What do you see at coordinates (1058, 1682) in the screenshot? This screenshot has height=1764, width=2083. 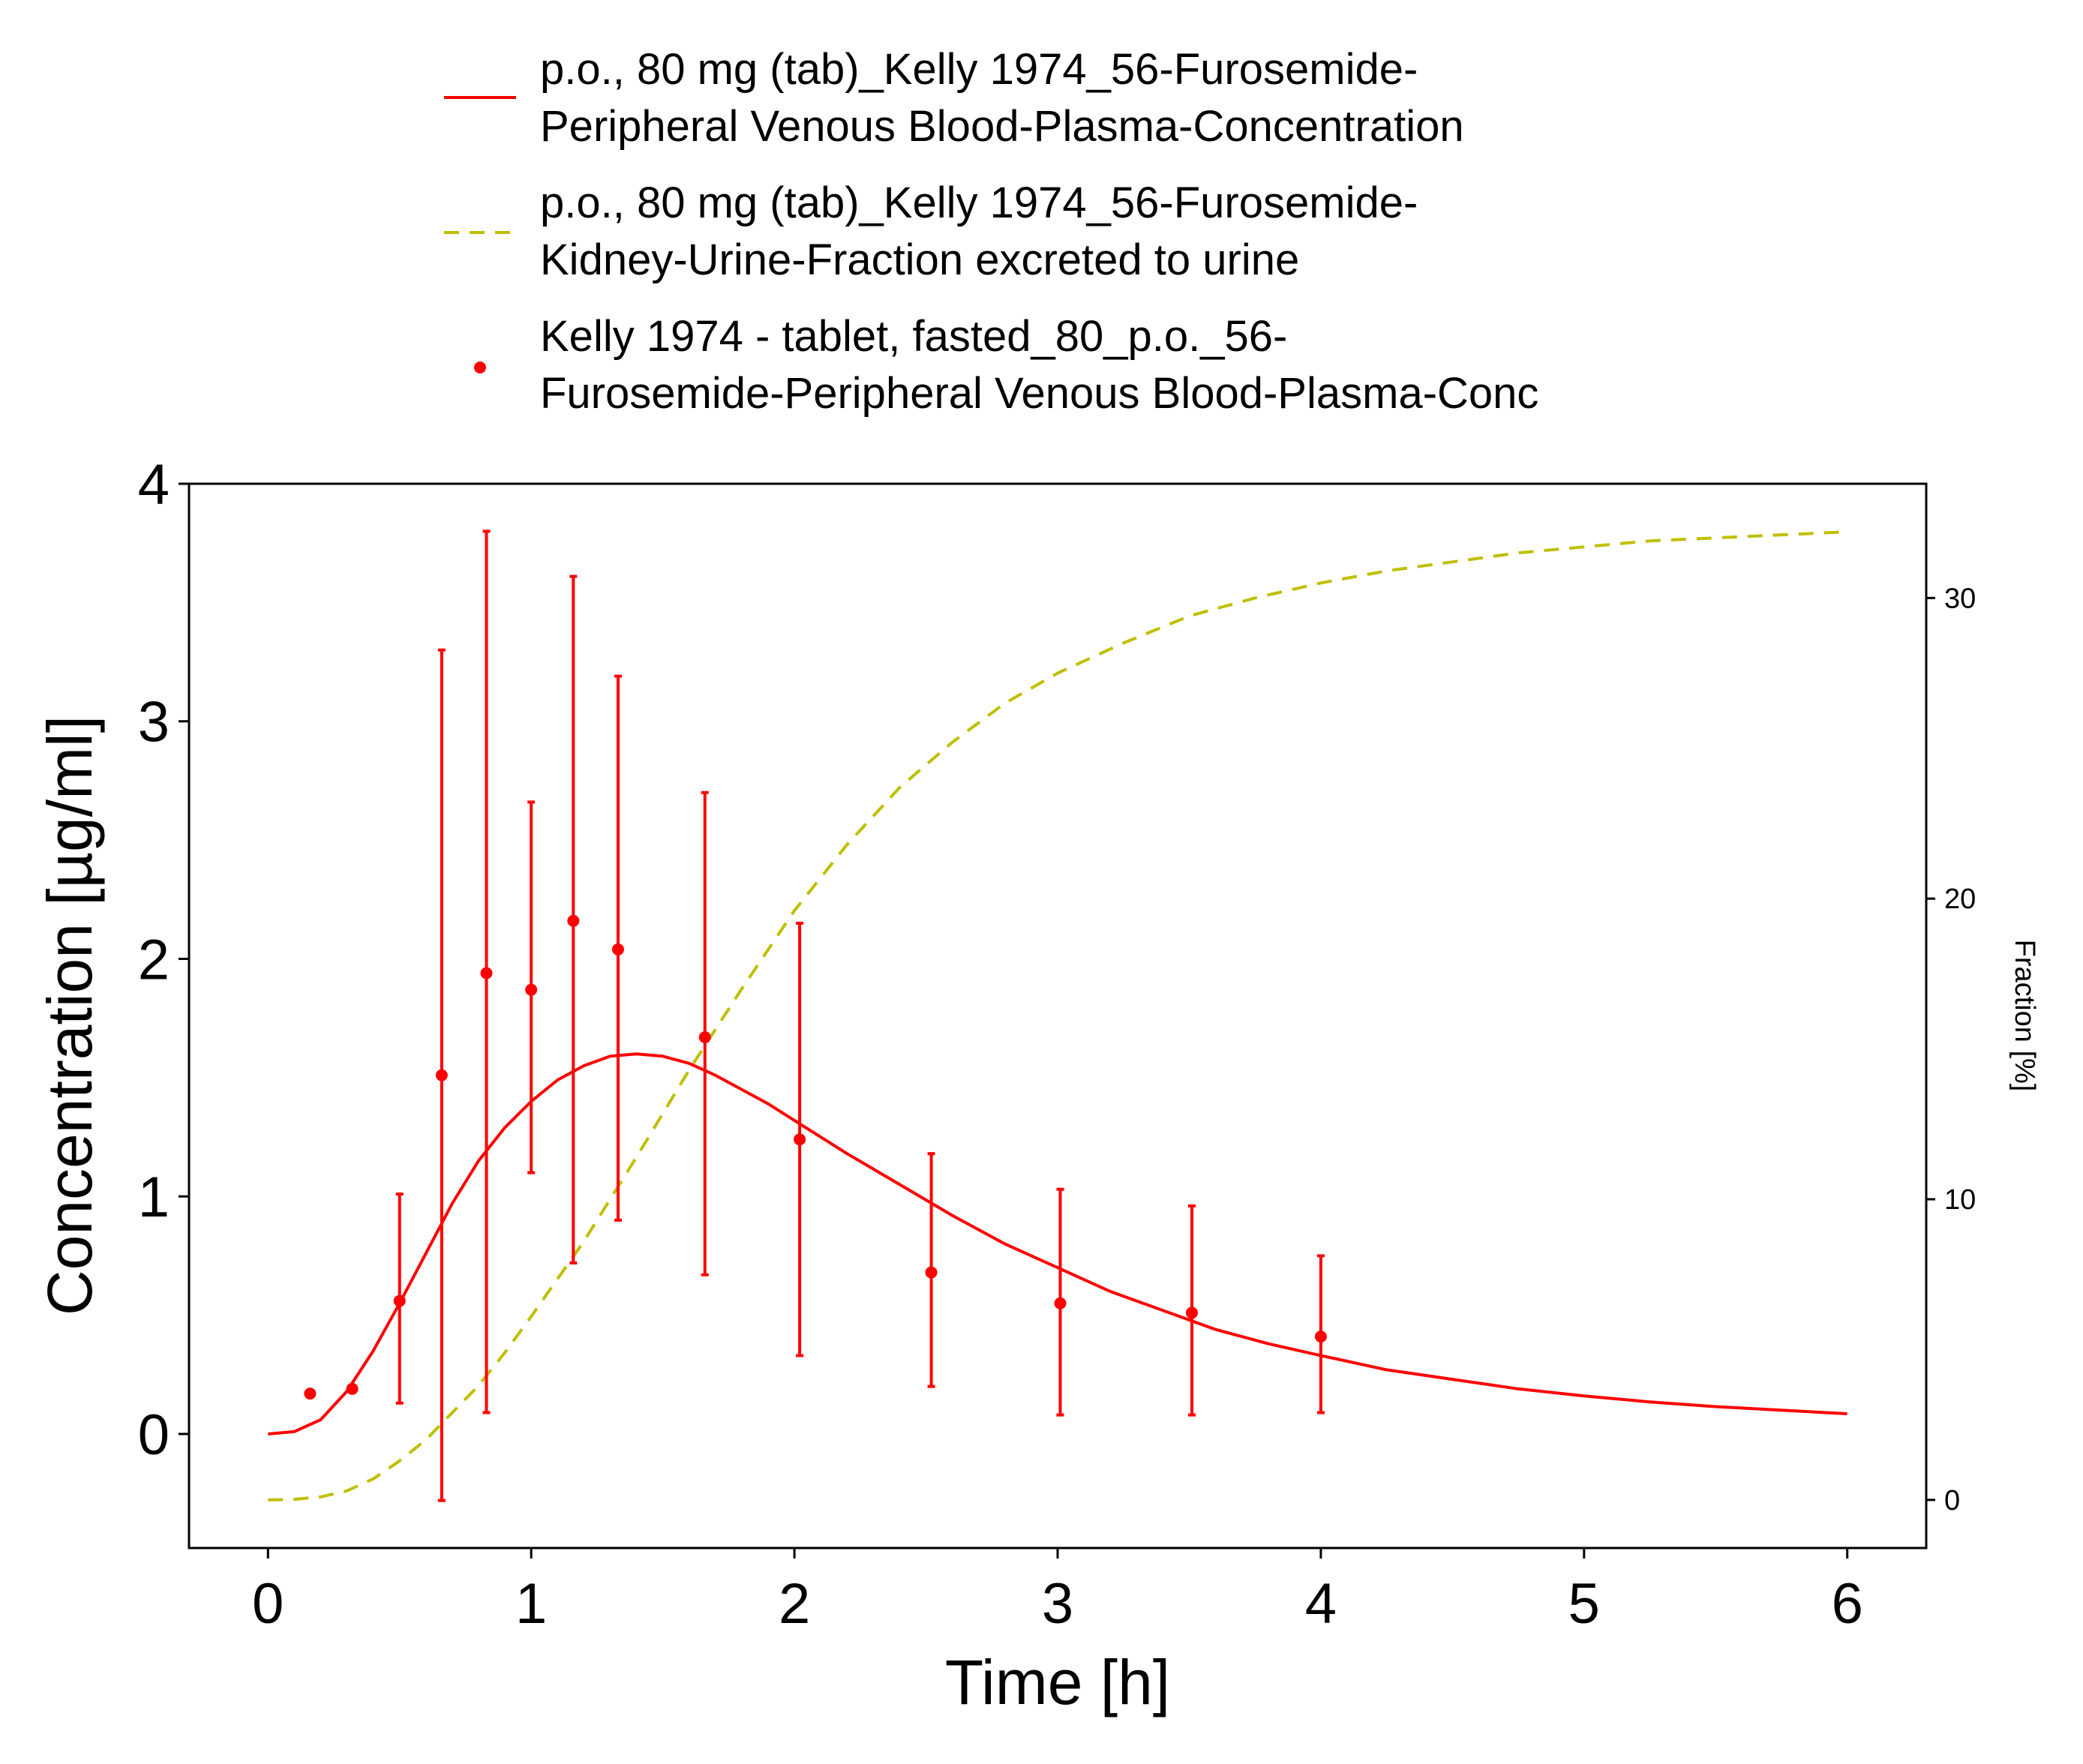 I see `x-axis-title: Time [h]` at bounding box center [1058, 1682].